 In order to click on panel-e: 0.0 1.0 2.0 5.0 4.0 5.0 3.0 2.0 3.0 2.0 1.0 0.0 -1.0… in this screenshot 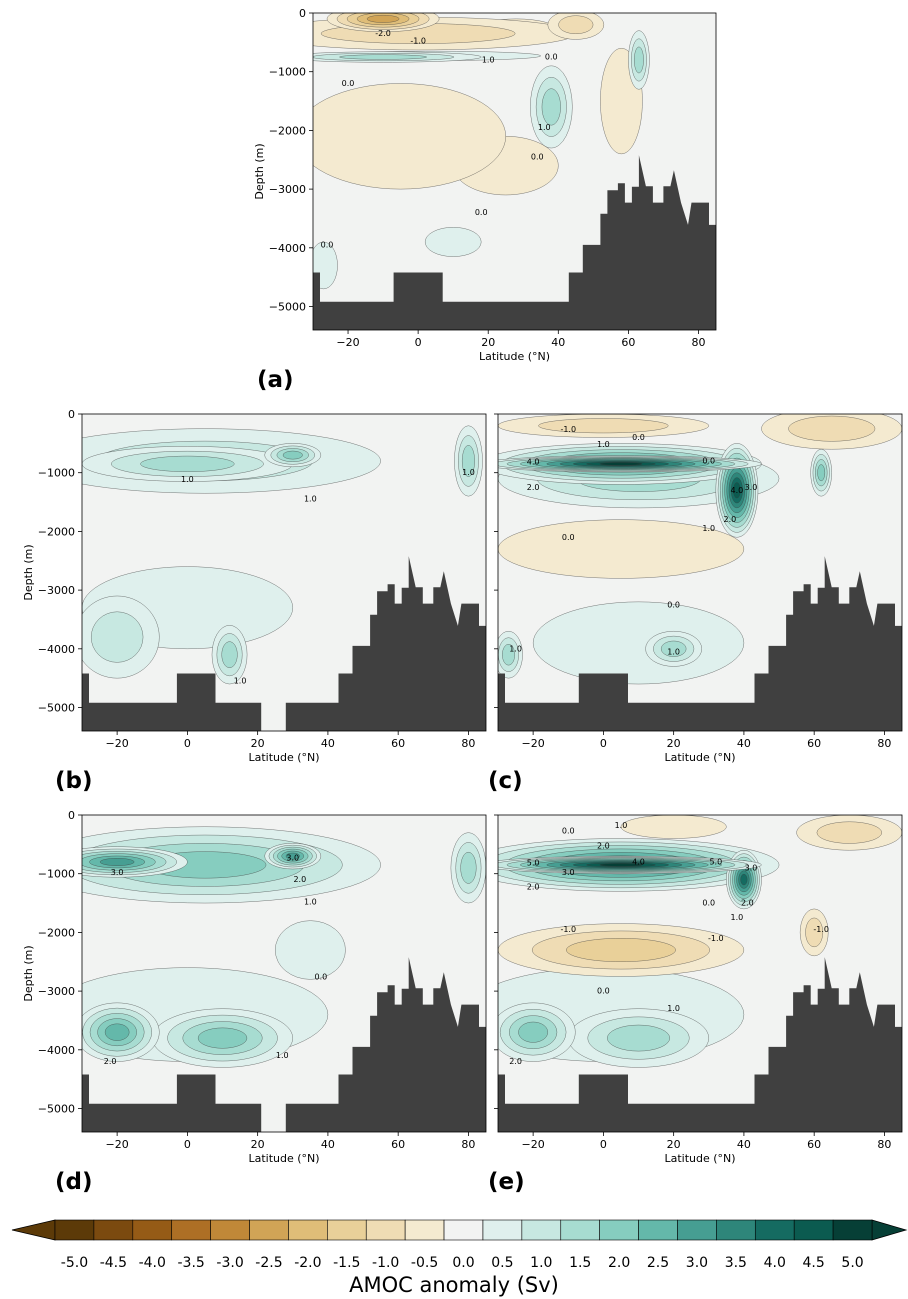, I will do `click(695, 1004)`.